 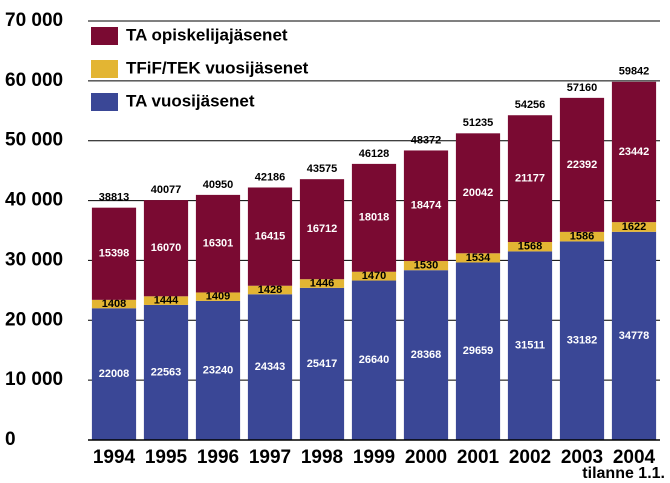 I want to click on value-label: 25417, so click(x=322, y=364).